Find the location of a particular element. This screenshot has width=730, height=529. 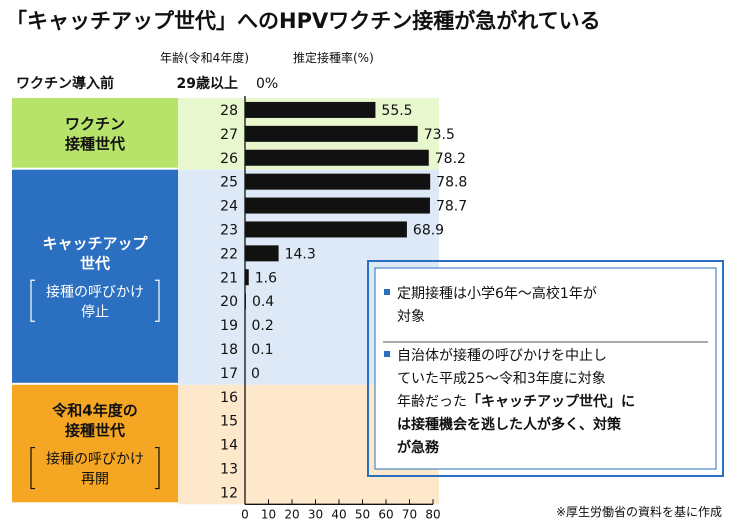

age-label: 15 is located at coordinates (229, 422).